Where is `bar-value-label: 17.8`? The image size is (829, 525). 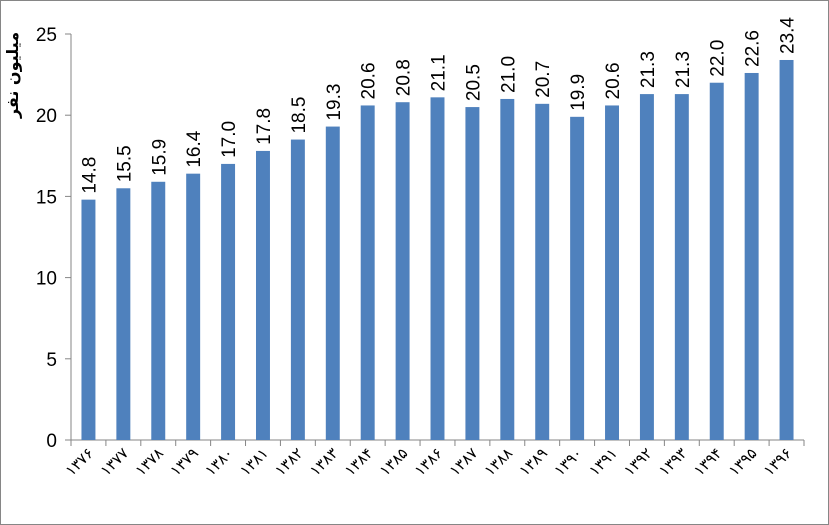 bar-value-label: 17.8 is located at coordinates (264, 126).